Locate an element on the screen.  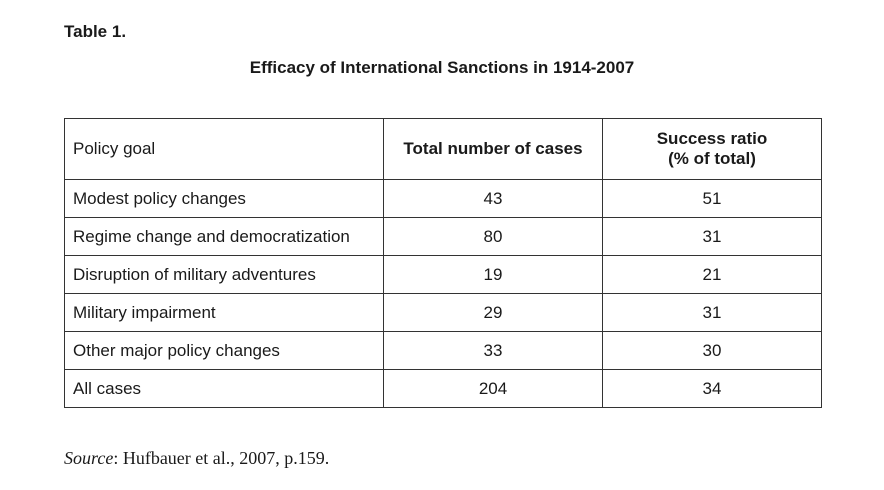
header-success-ratio-line2: (% of total) is located at coordinates (712, 158).